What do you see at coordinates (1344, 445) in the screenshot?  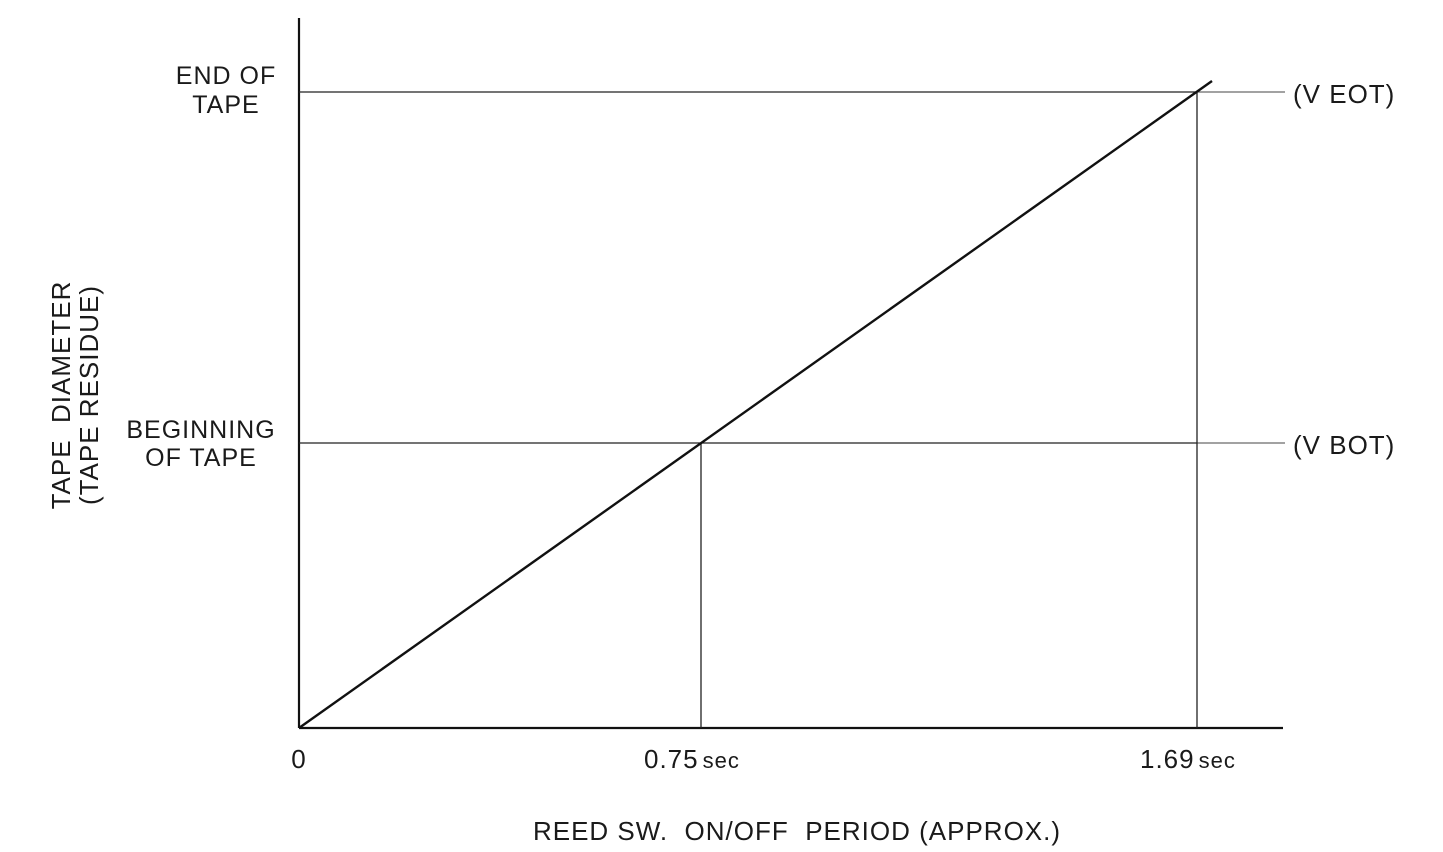 I see `right-label-v-bot: (V BOT)` at bounding box center [1344, 445].